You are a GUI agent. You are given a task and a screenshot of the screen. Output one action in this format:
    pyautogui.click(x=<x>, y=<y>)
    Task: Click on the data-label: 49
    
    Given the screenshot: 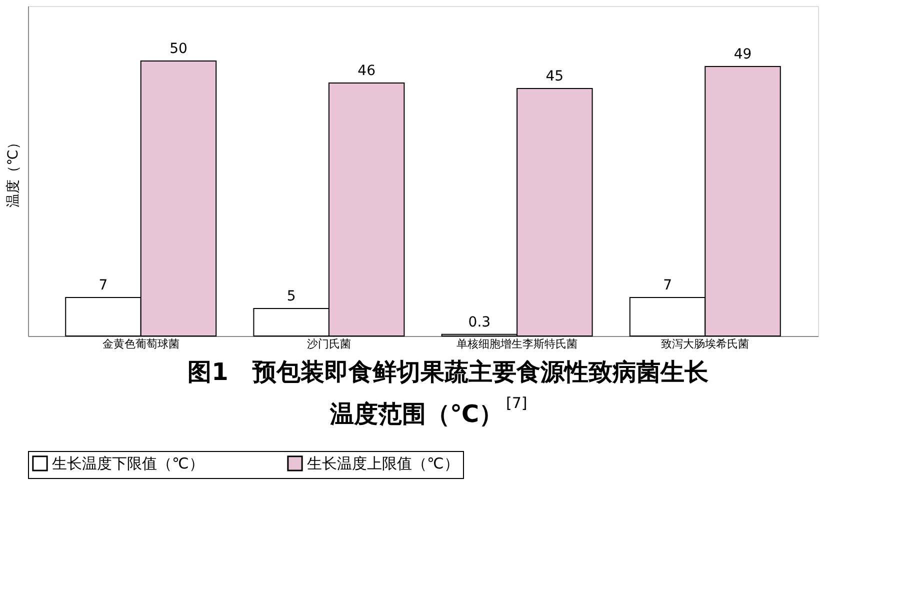 What is the action you would take?
    pyautogui.click(x=743, y=54)
    